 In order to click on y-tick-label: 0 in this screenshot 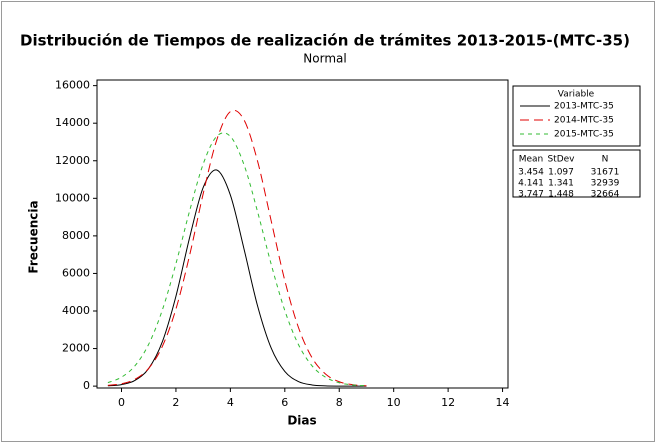, I will do `click(86, 385)`.